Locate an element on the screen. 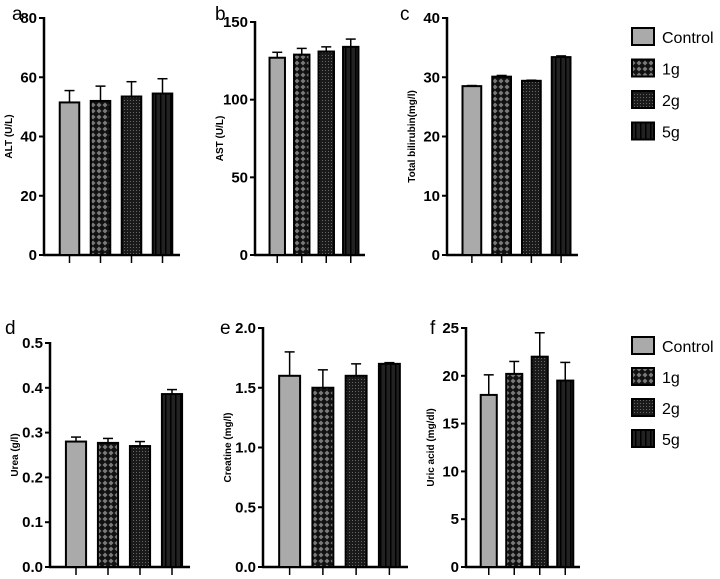 This screenshot has height=579, width=720. y-axis-label: Urea (g/l) is located at coordinates (15, 454).